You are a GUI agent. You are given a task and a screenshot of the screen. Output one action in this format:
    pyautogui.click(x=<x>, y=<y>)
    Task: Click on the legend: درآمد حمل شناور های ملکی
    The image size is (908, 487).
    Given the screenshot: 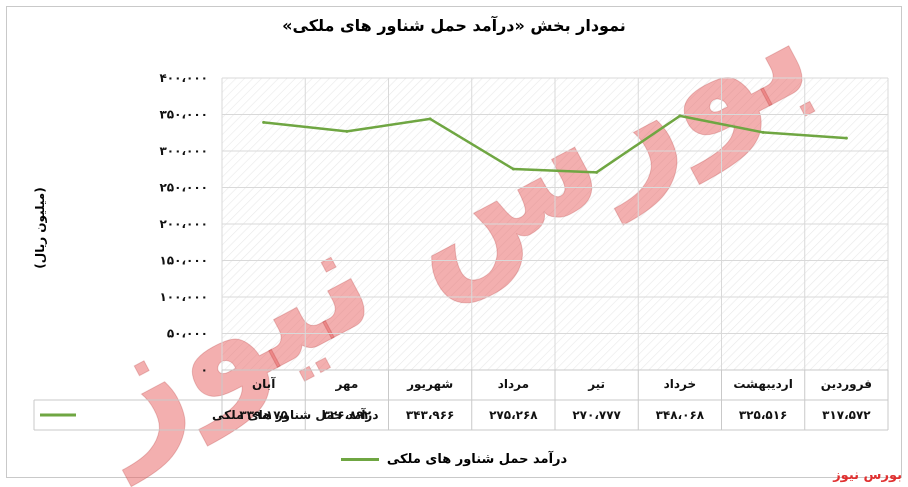 What is the action you would take?
    pyautogui.click(x=454, y=459)
    